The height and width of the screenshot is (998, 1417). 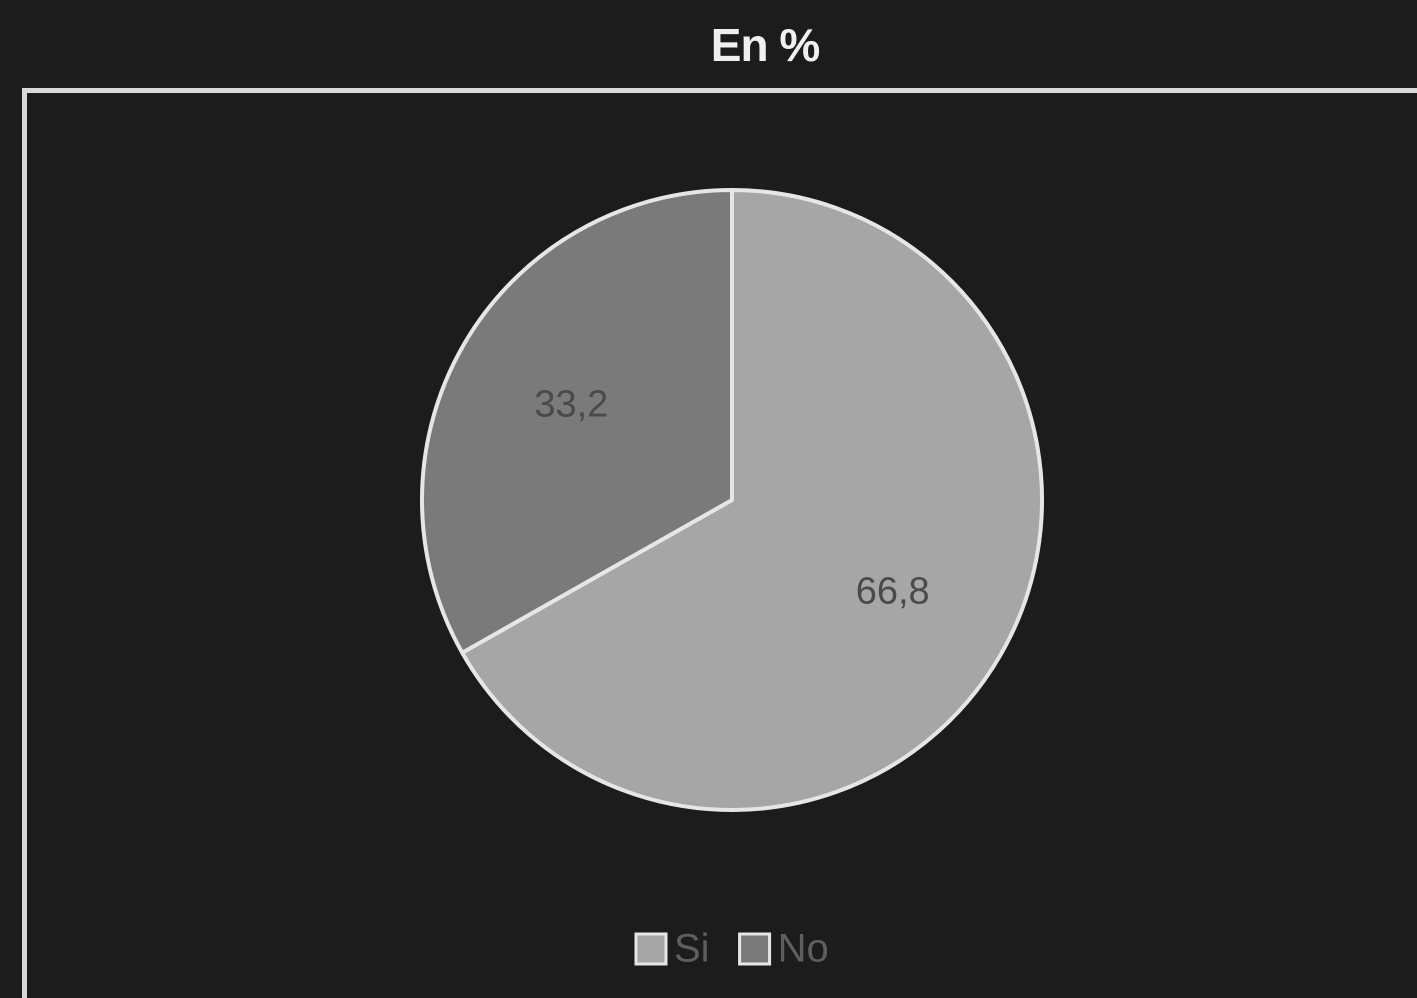 I want to click on legend-label-no: No, so click(x=803, y=949).